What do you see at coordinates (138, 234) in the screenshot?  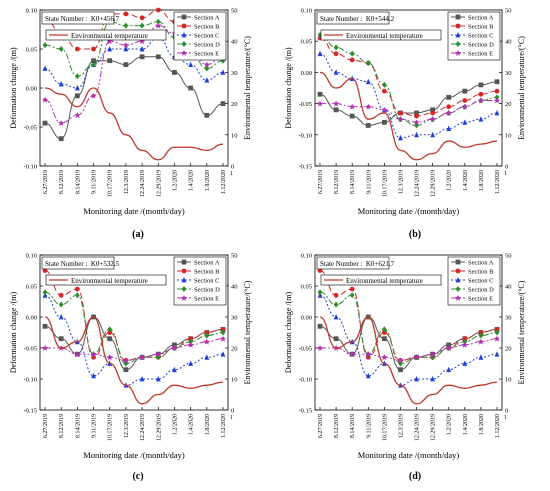 I see `panel-label: (a)` at bounding box center [138, 234].